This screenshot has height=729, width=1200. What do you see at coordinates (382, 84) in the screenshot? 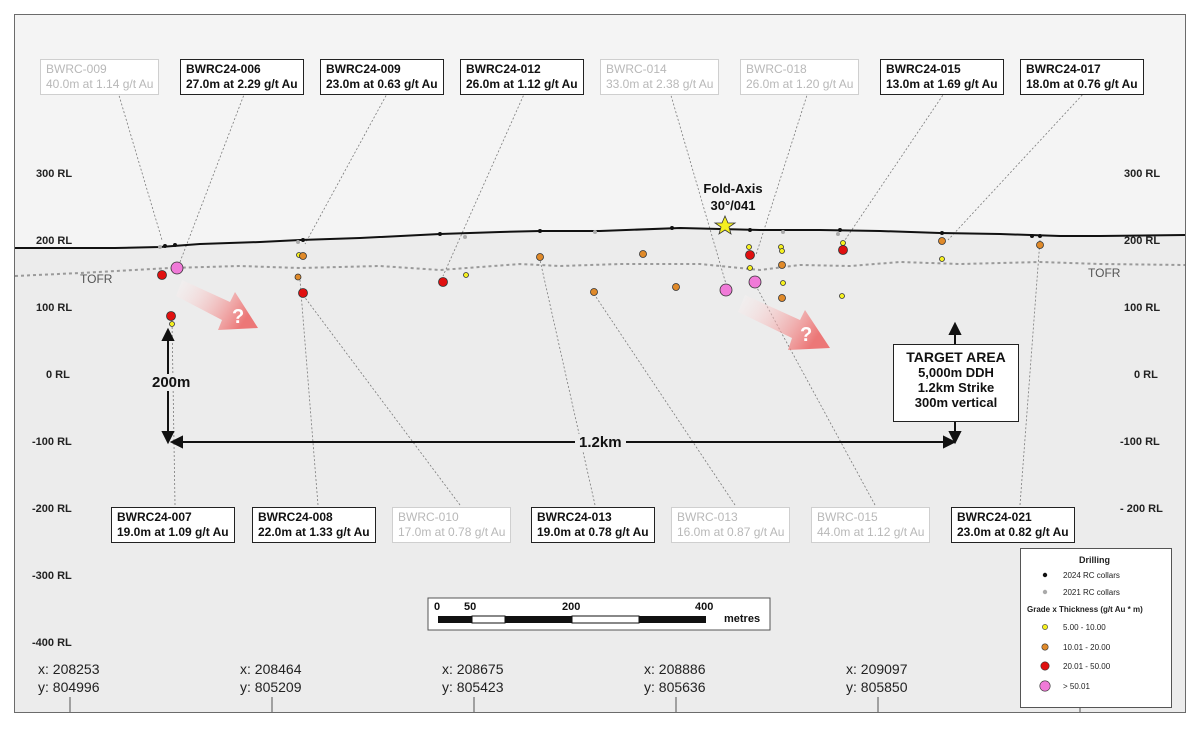
I see `intercept: 23.0m at 0.63 g/t Au` at bounding box center [382, 84].